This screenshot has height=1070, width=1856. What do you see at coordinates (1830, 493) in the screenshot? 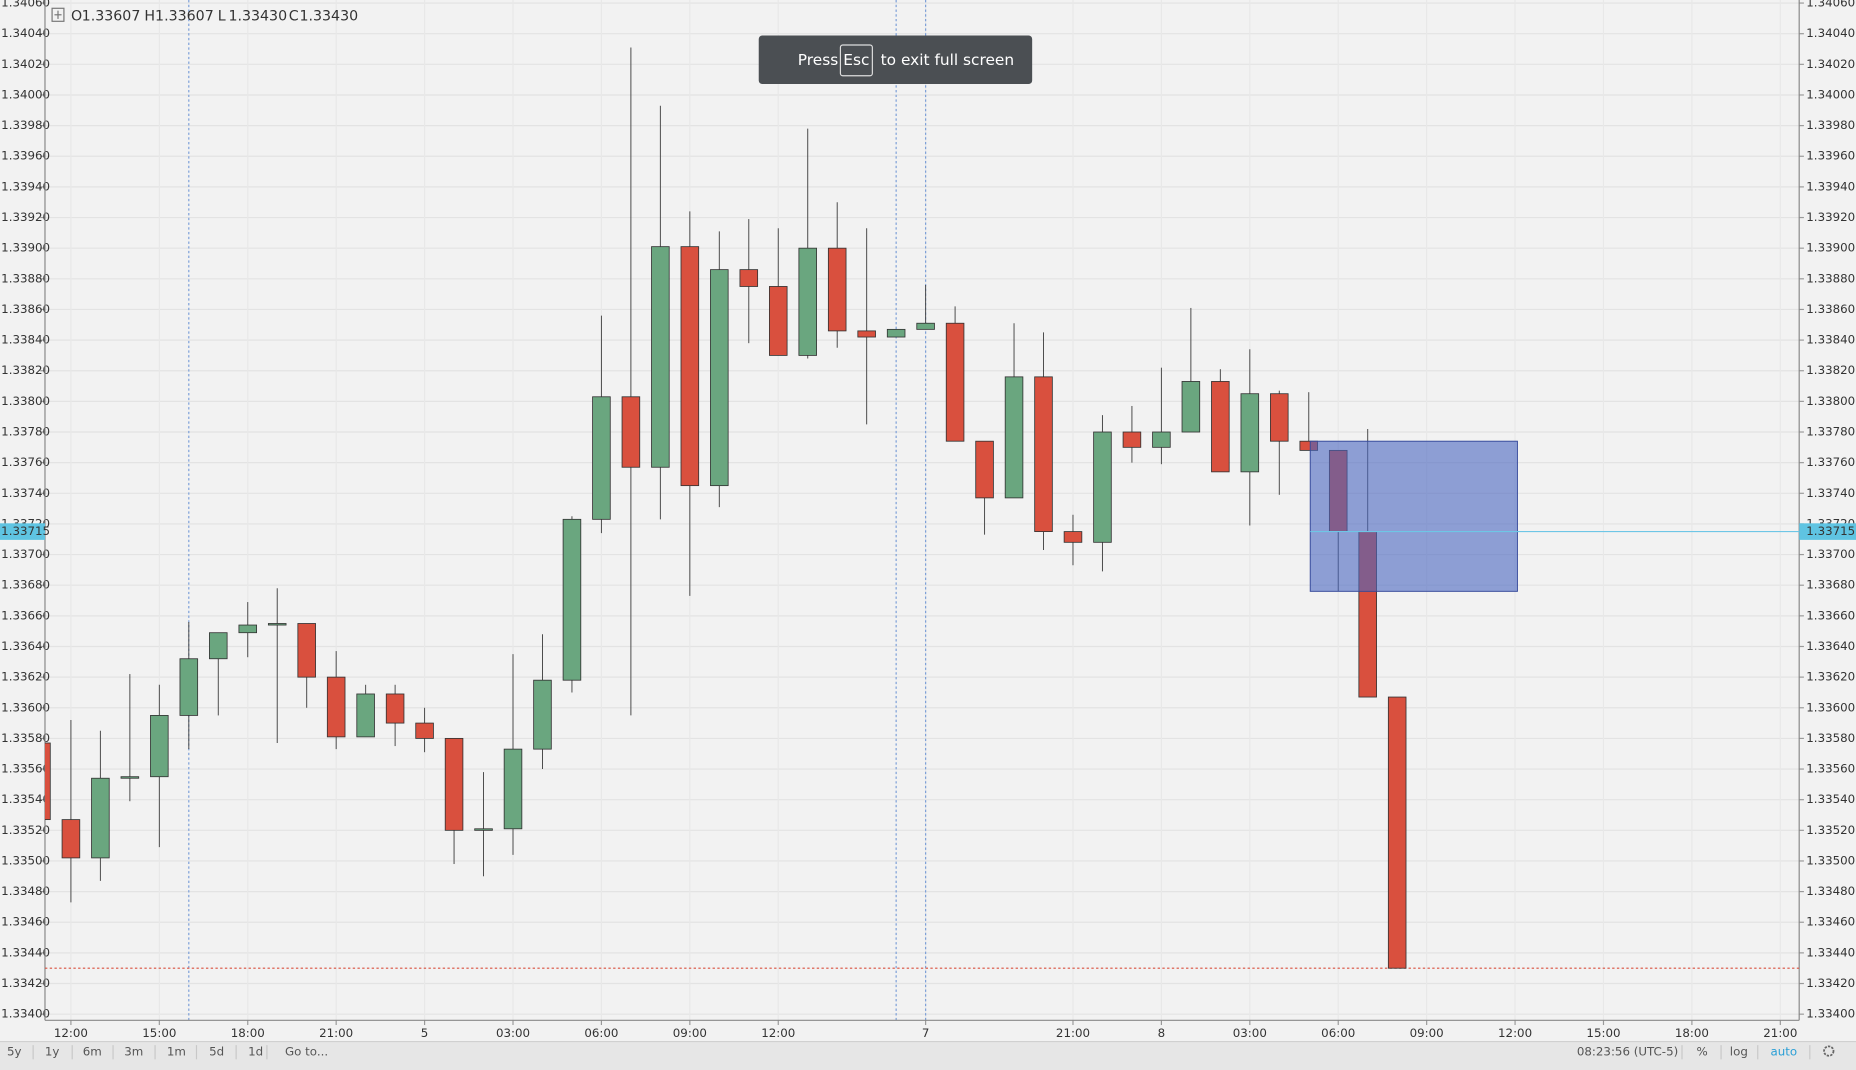
I see `y-tick-label: 1.33740` at bounding box center [1830, 493].